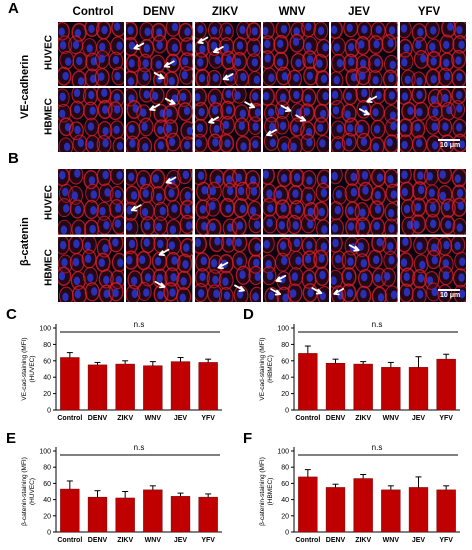  What do you see at coordinates (49, 53) in the screenshot?
I see `row-label-huvec-a: HUVEC` at bounding box center [49, 53].